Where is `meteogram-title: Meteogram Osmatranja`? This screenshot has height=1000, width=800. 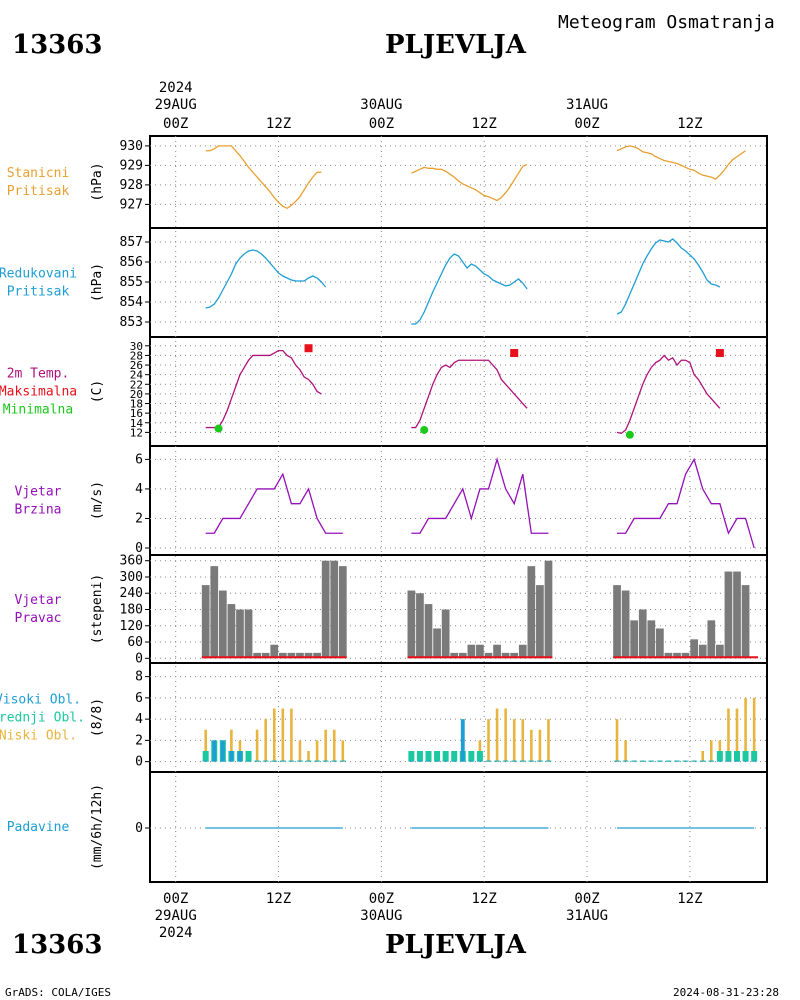 meteogram-title: Meteogram Osmatranja is located at coordinates (666, 22).